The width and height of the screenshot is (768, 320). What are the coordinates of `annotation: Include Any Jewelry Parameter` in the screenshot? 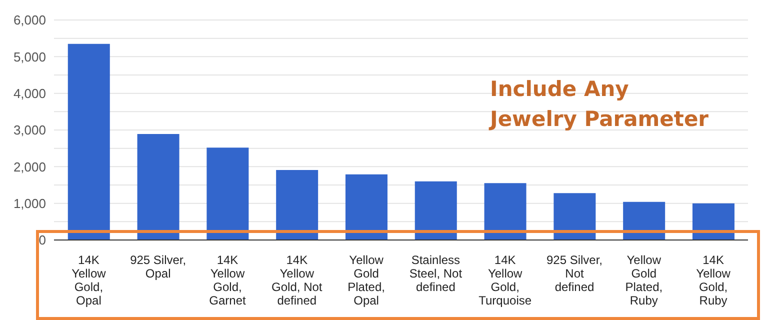 It's located at (600, 104).